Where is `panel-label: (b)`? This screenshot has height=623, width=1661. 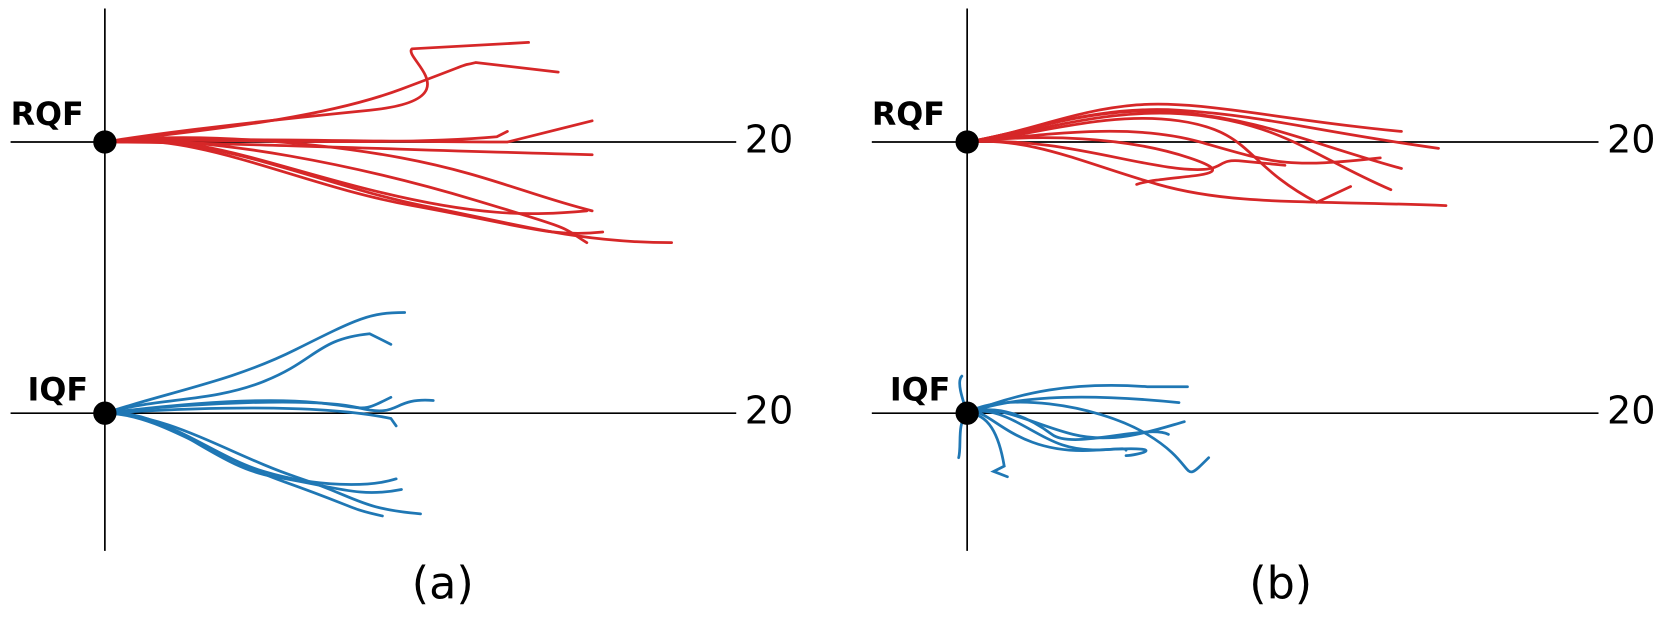
panel-label: (b) is located at coordinates (1280, 584).